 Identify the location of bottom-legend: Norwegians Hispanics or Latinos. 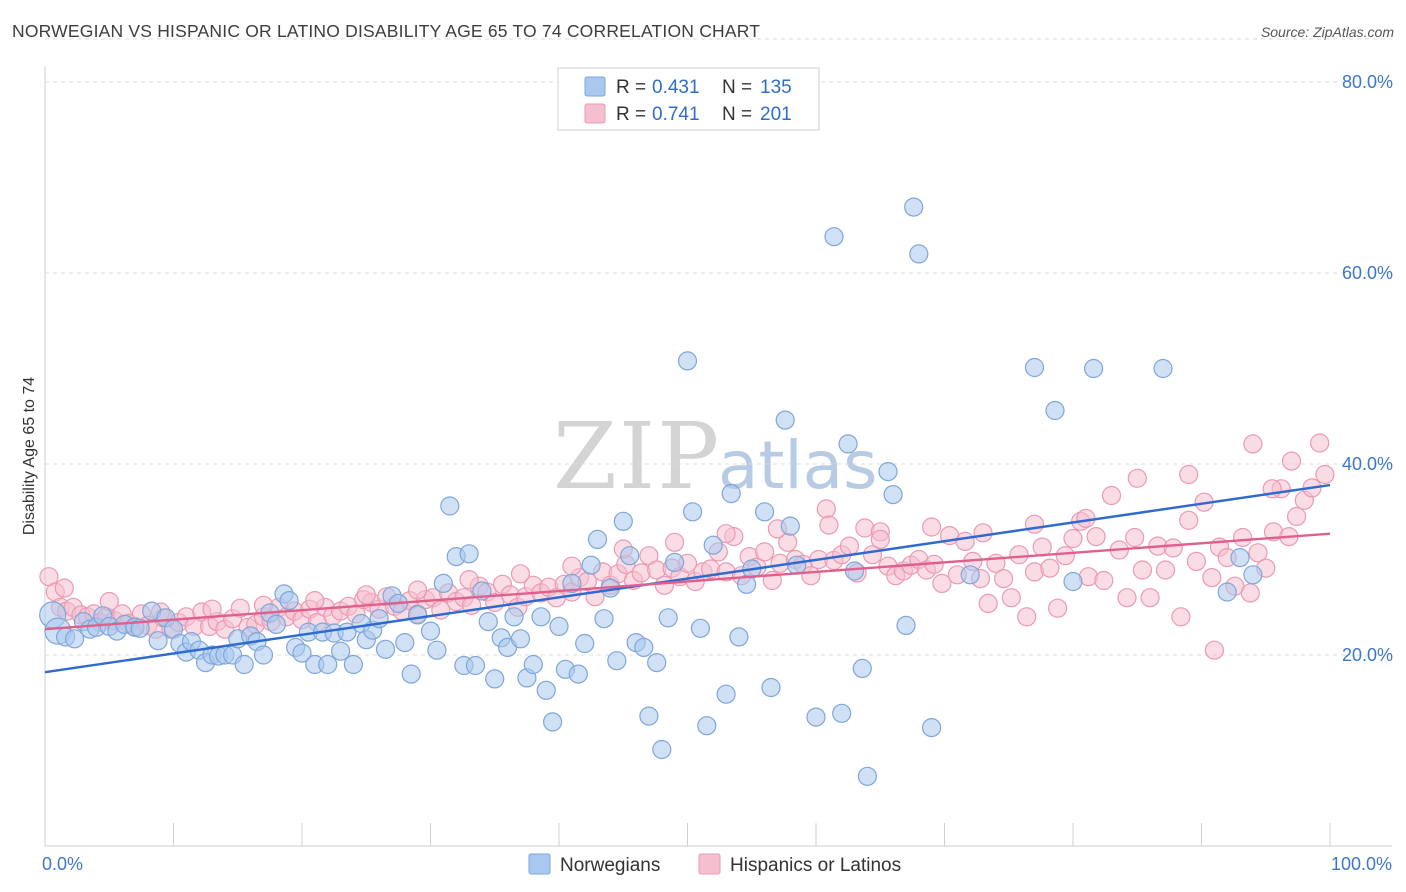
(714, 864).